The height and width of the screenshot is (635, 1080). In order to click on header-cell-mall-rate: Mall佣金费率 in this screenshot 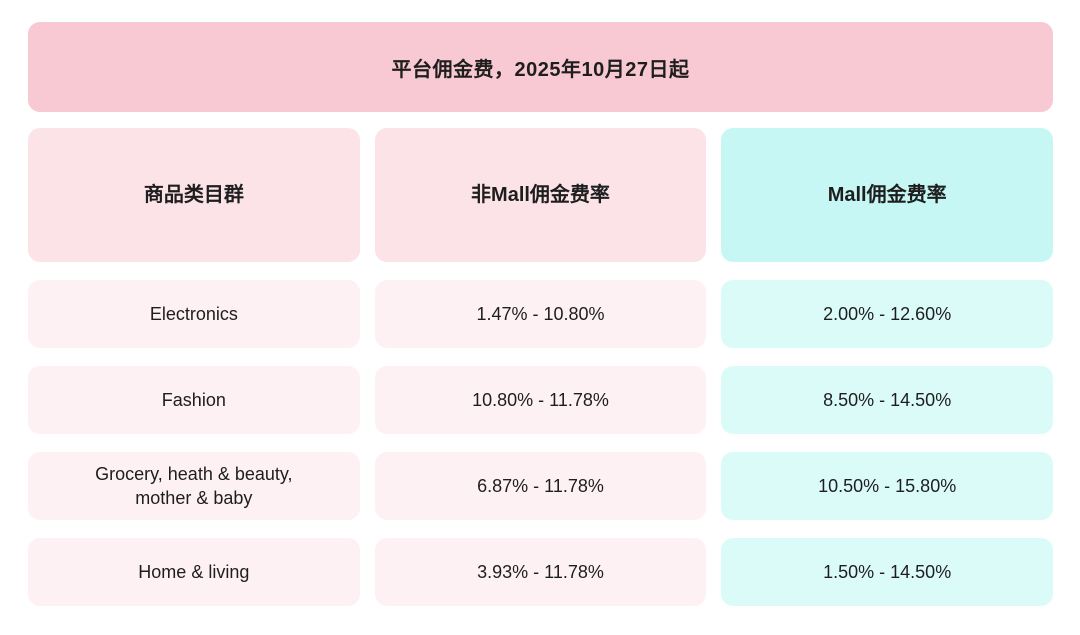, I will do `click(887, 195)`.